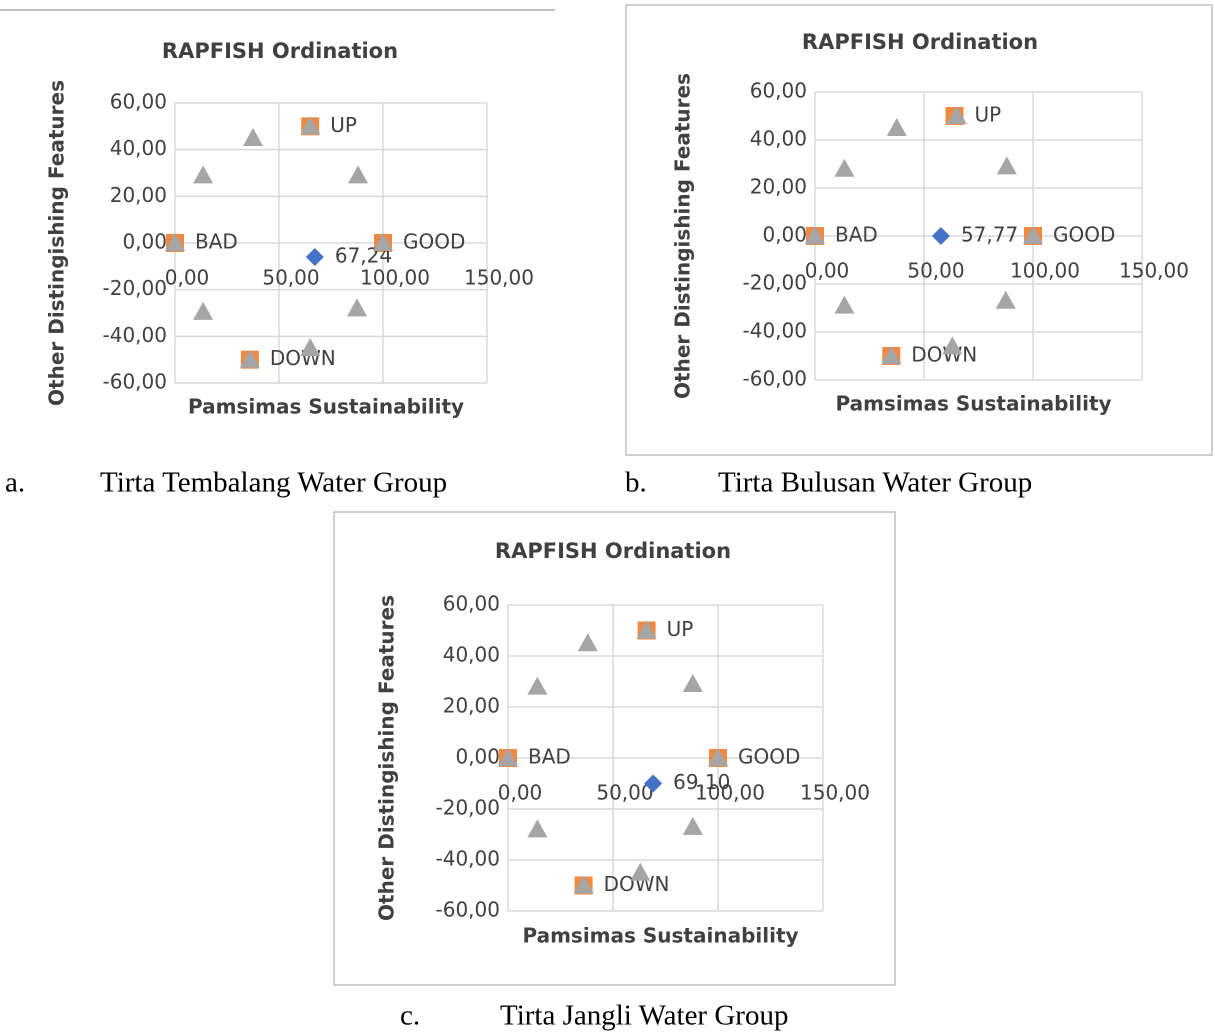 This screenshot has width=1215, height=1033. Describe the element at coordinates (410, 1016) in the screenshot. I see `caption-letter: c.` at that location.